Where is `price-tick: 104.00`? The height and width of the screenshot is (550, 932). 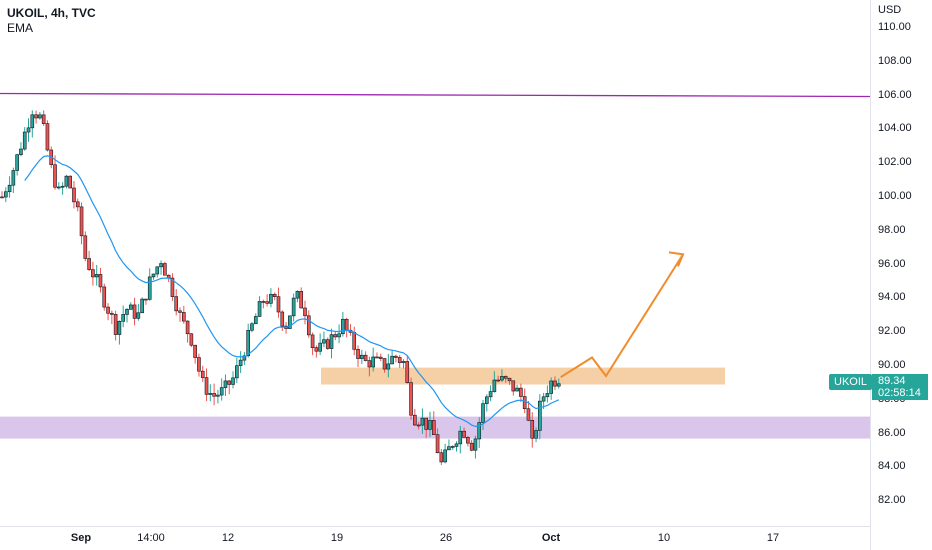
price-tick: 104.00 is located at coordinates (895, 128).